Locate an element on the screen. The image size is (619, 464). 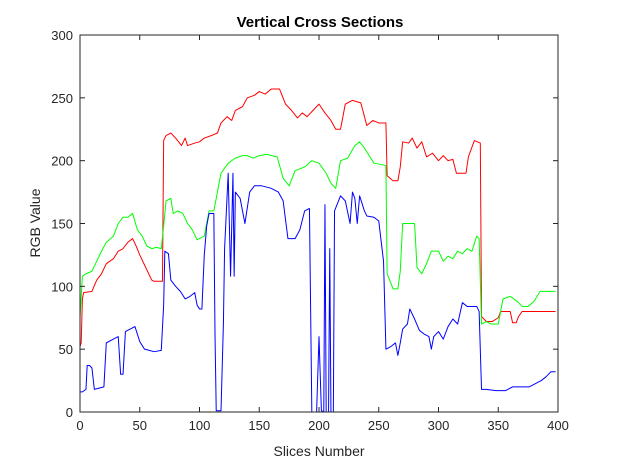
chart-title: Vertical Cross Sections is located at coordinates (320, 22).